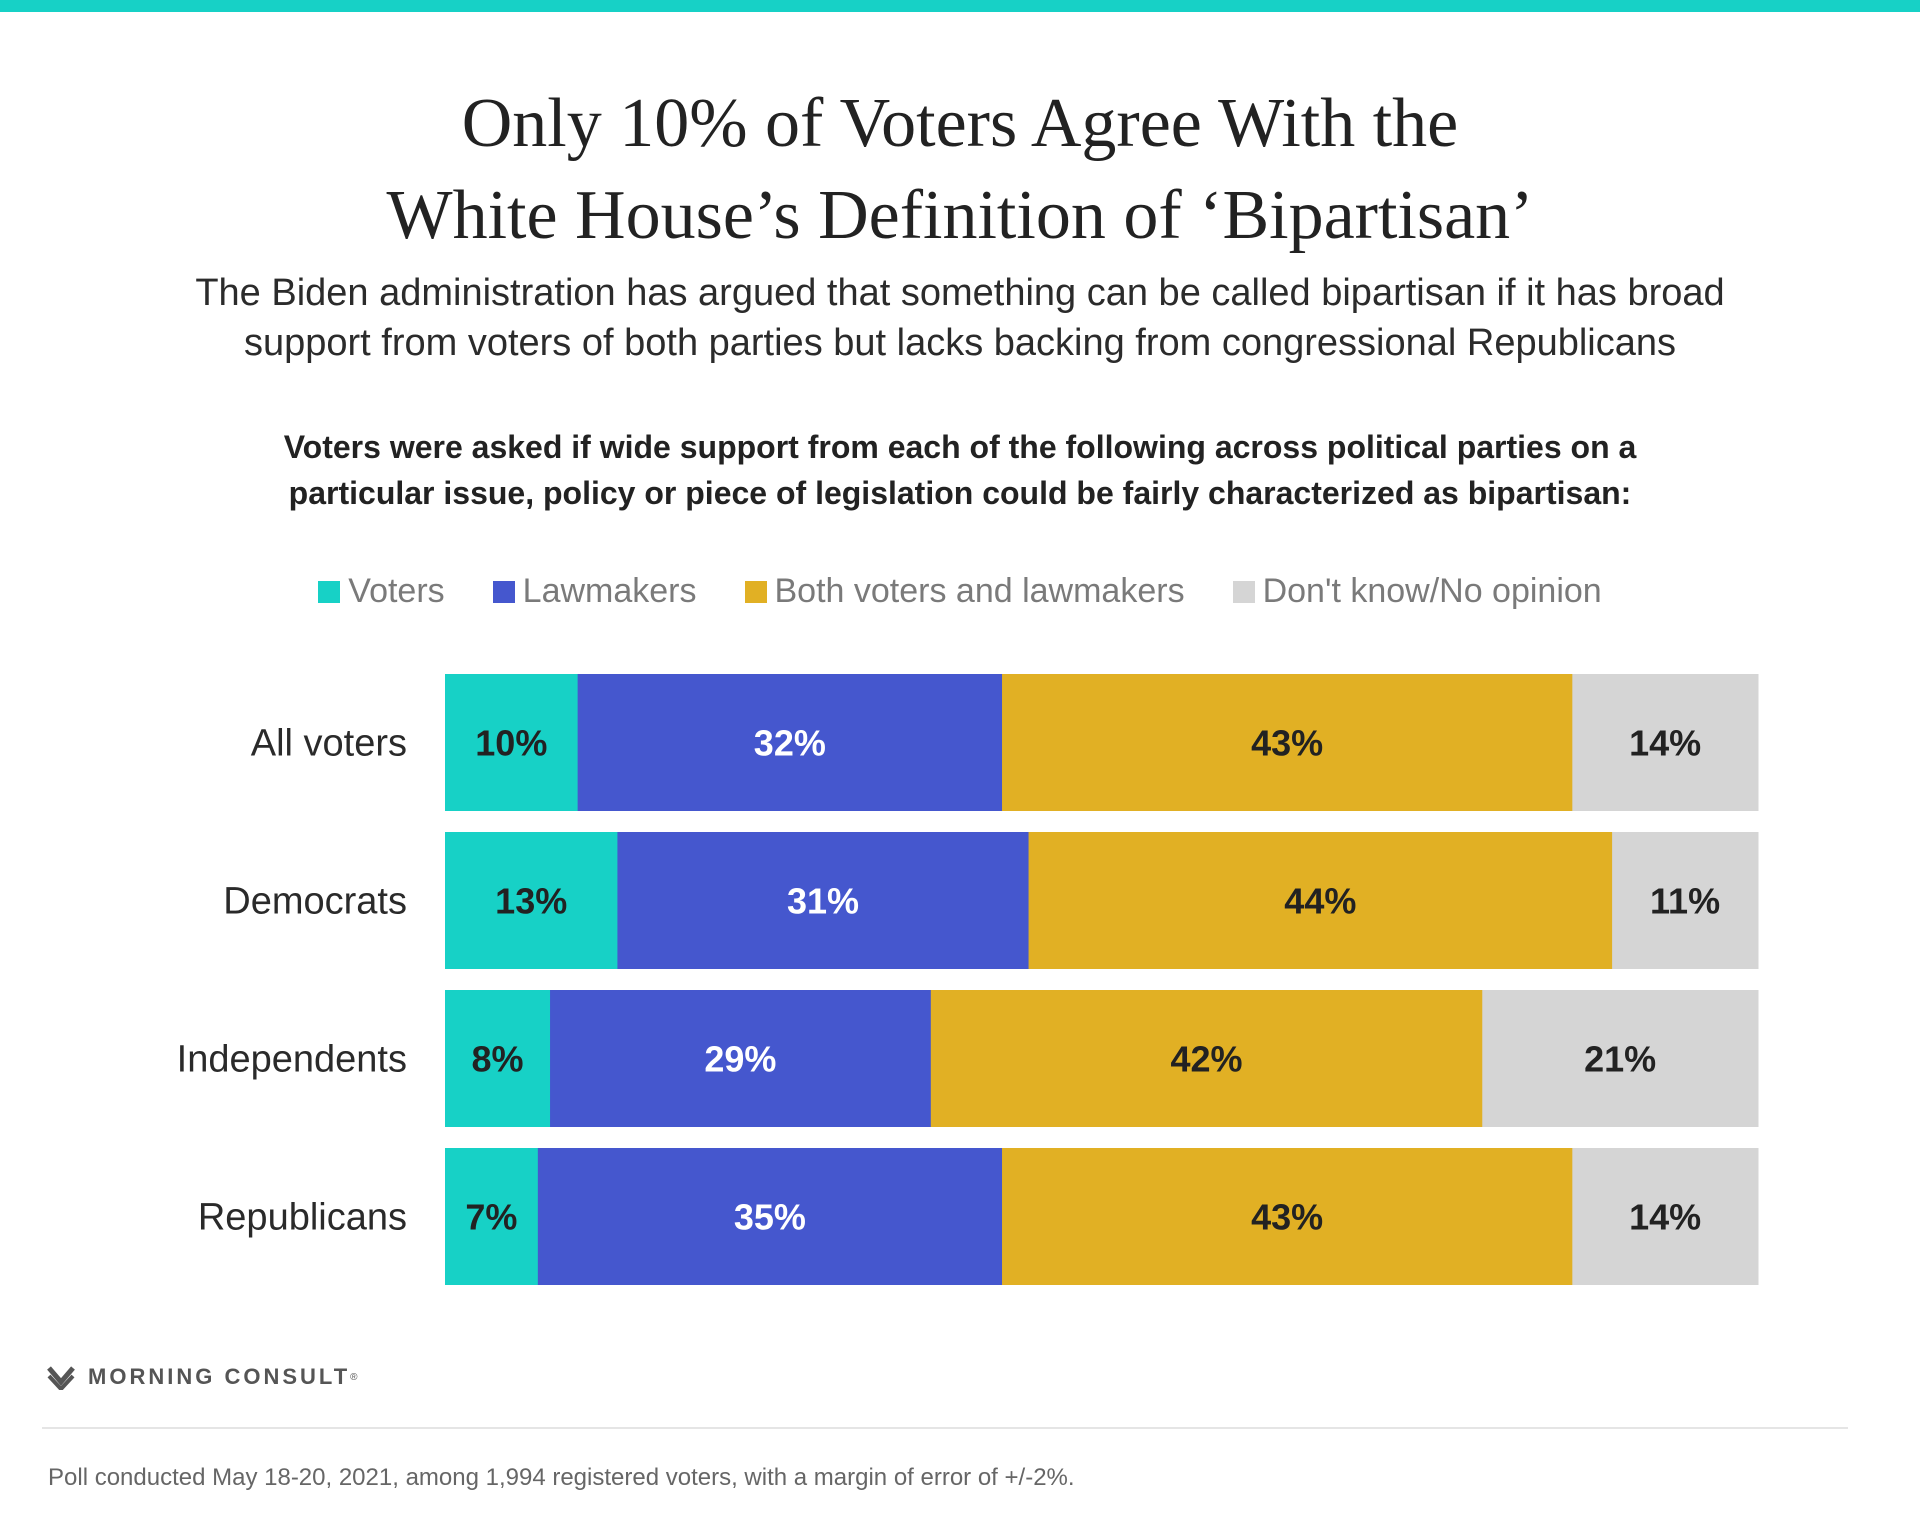 The height and width of the screenshot is (1536, 1920). What do you see at coordinates (292, 1060) in the screenshot?
I see `category-label-independents: Independents` at bounding box center [292, 1060].